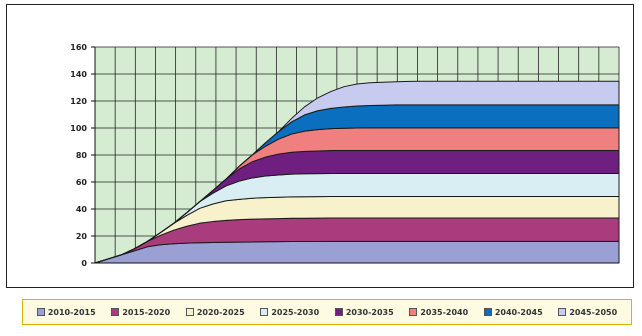 The height and width of the screenshot is (336, 642). I want to click on y-tick-label: 60, so click(82, 182).